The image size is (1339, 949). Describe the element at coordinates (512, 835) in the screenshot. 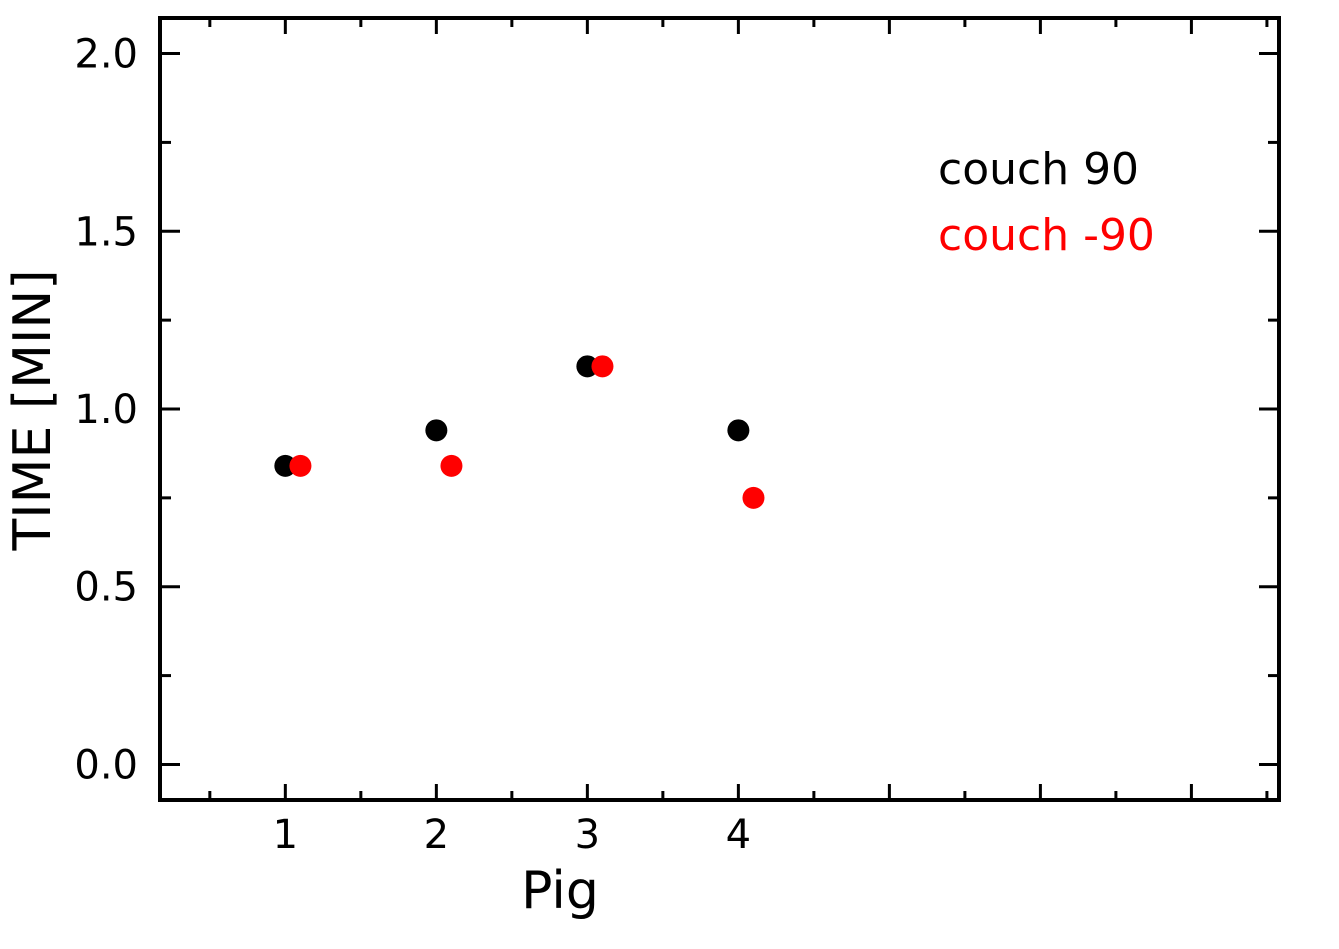

I see `x-tick-labels: 1 2 3 4` at that location.